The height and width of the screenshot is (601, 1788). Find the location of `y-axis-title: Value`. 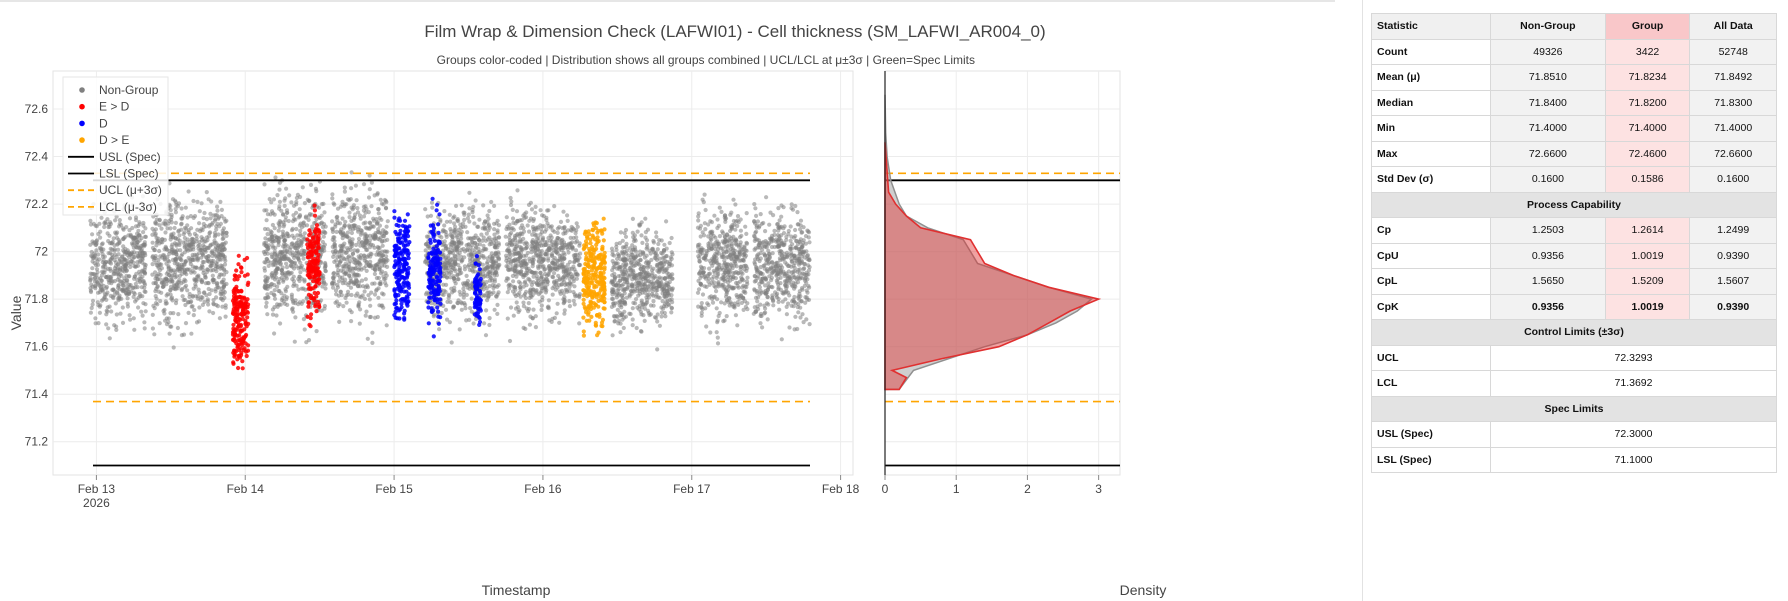

y-axis-title: Value is located at coordinates (16, 312).